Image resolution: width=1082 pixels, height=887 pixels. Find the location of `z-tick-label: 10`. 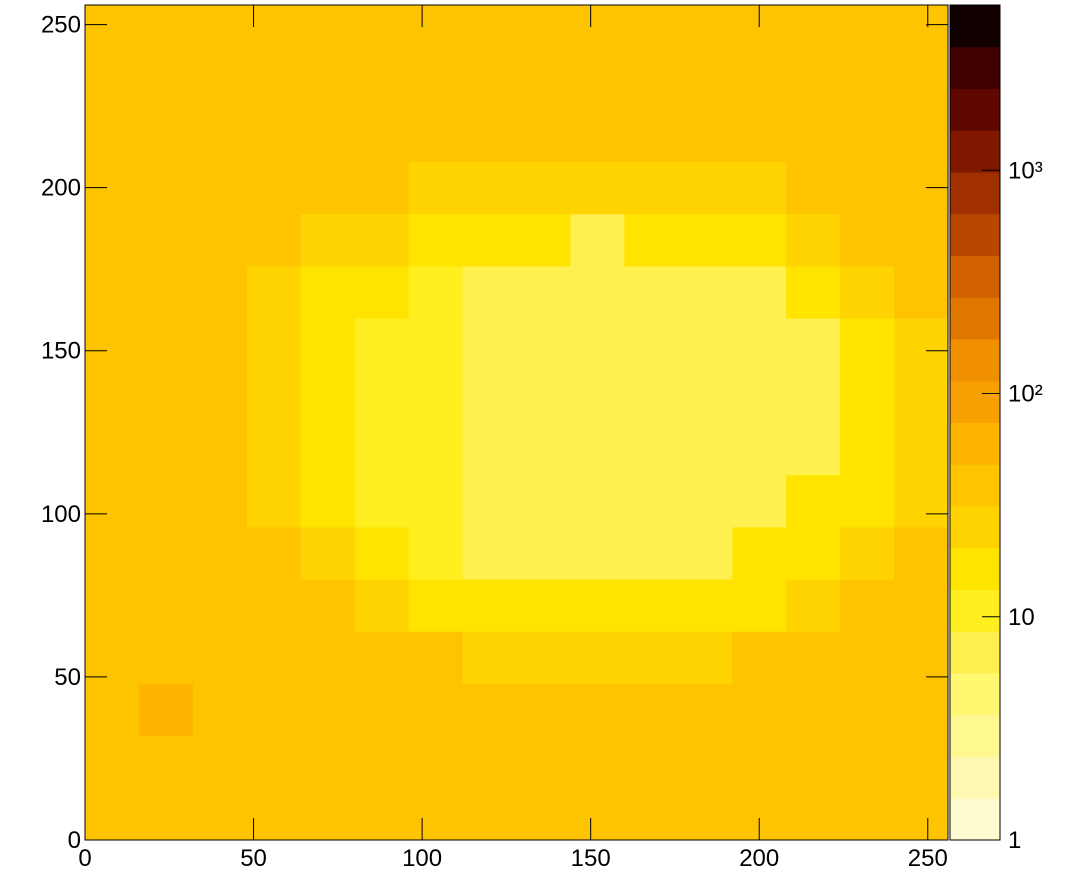

z-tick-label: 10 is located at coordinates (1021, 617).